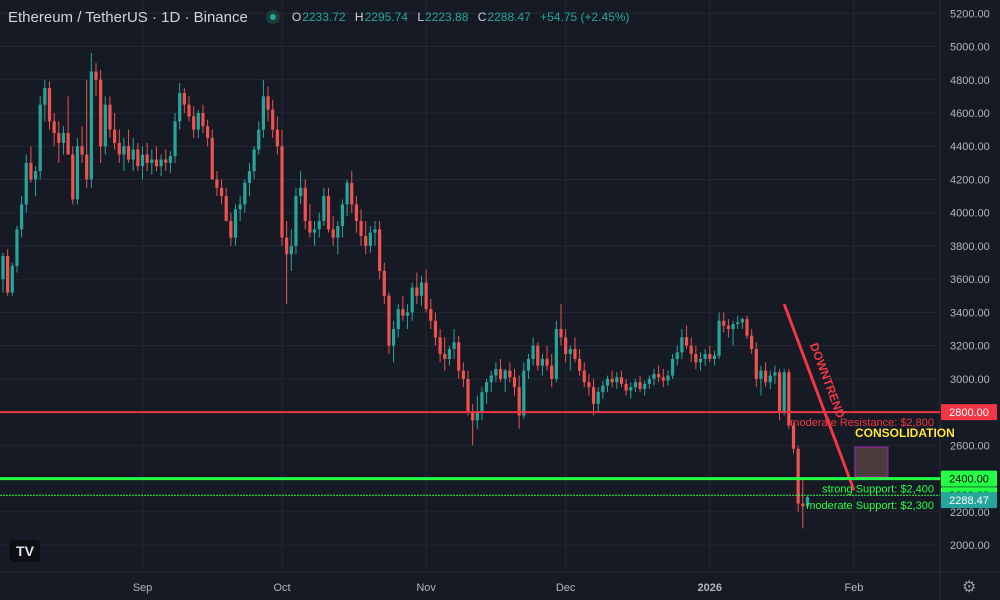  I want to click on y-tick-label: 3800.00, so click(970, 247).